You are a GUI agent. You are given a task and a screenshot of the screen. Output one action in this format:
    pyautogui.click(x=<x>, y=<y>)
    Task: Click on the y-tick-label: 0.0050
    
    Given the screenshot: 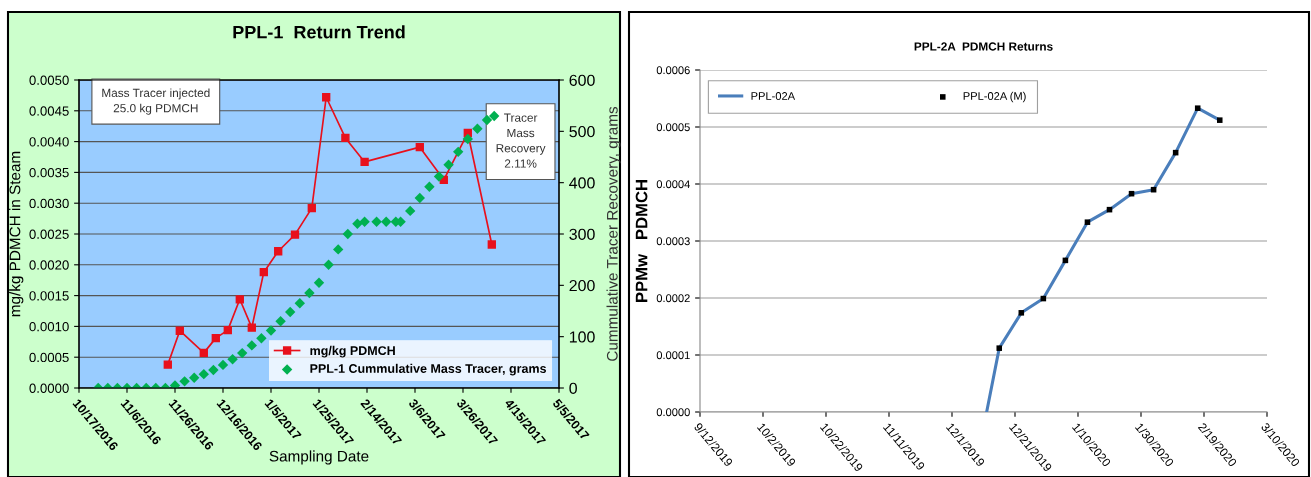 What is the action you would take?
    pyautogui.click(x=49, y=80)
    